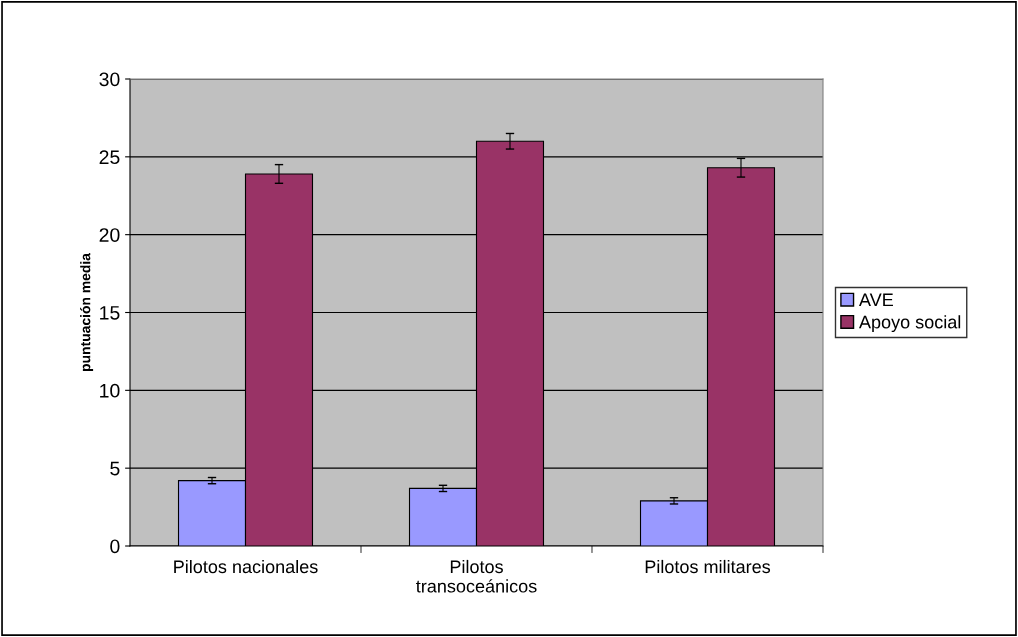  Describe the element at coordinates (876, 300) in the screenshot. I see `legend-label: AVE` at that location.